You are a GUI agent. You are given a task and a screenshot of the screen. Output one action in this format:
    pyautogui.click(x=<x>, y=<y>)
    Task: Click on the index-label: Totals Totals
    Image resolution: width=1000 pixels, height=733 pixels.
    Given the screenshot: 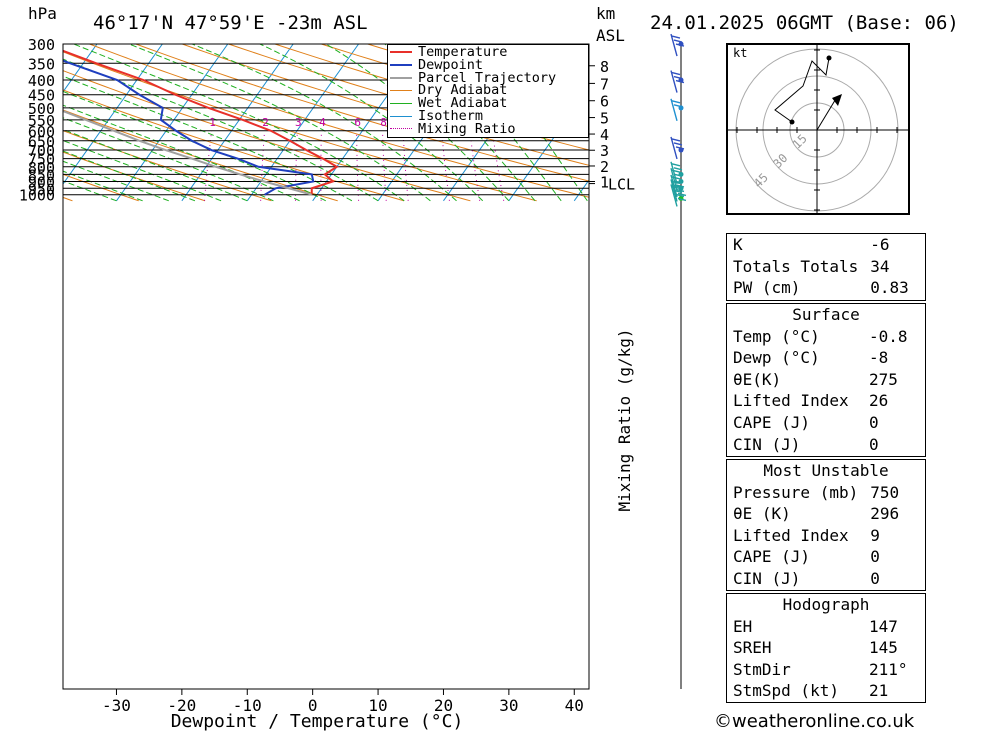 What is the action you would take?
    pyautogui.click(x=796, y=266)
    